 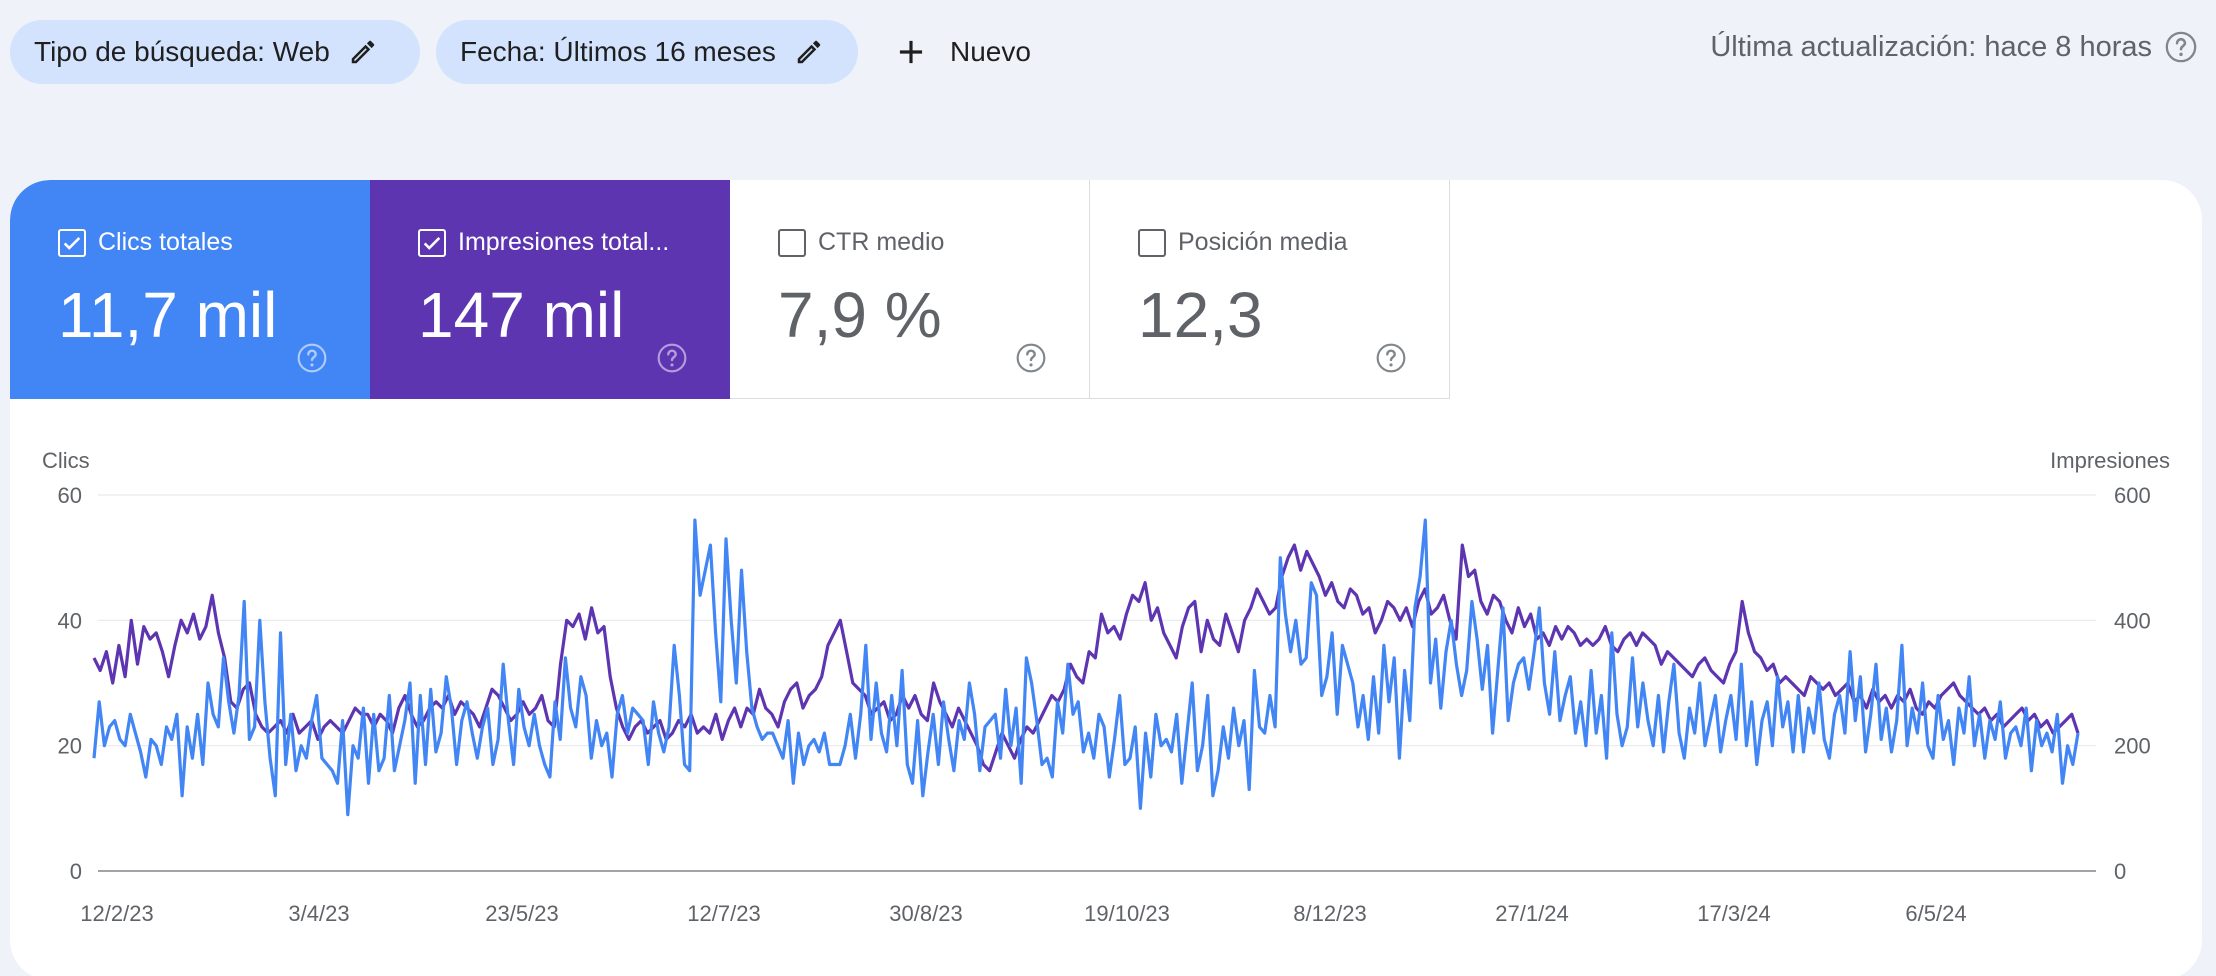 What do you see at coordinates (165, 242) in the screenshot?
I see `metric-label-total-clicks: Clics totales` at bounding box center [165, 242].